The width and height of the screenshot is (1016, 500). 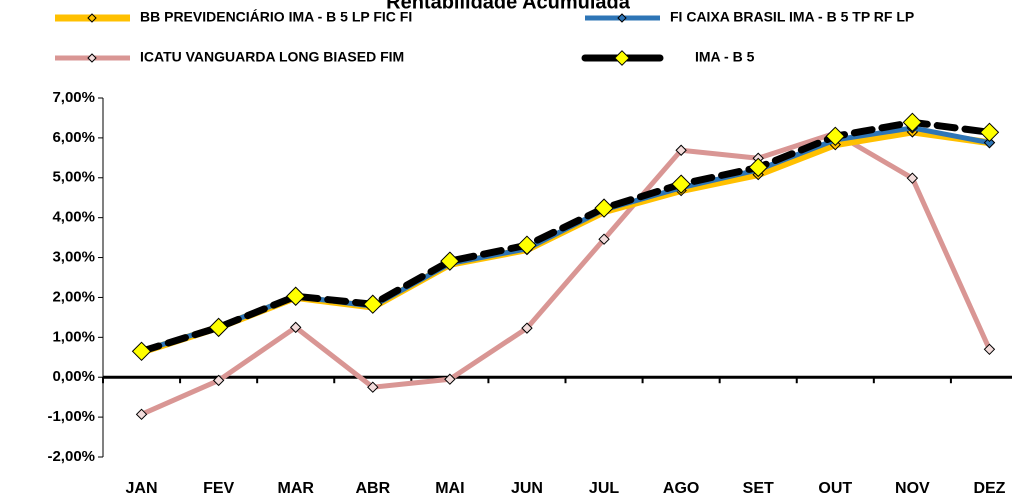 I want to click on y-tick-label: 4,00%, so click(x=73, y=217).